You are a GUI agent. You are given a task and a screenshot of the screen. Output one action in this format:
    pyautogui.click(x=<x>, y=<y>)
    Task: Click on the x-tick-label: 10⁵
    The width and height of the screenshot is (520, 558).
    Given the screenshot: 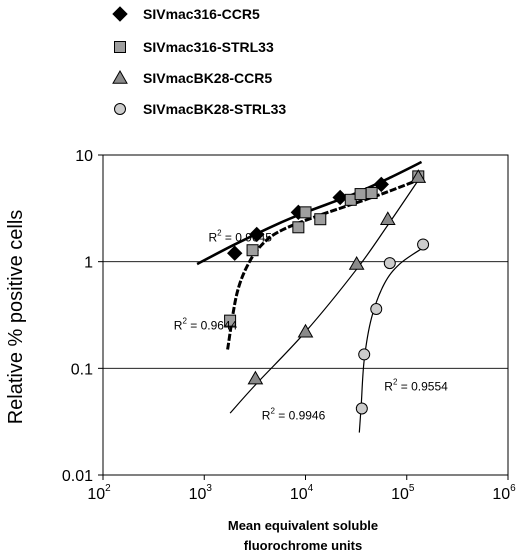 What is the action you would take?
    pyautogui.click(x=403, y=493)
    